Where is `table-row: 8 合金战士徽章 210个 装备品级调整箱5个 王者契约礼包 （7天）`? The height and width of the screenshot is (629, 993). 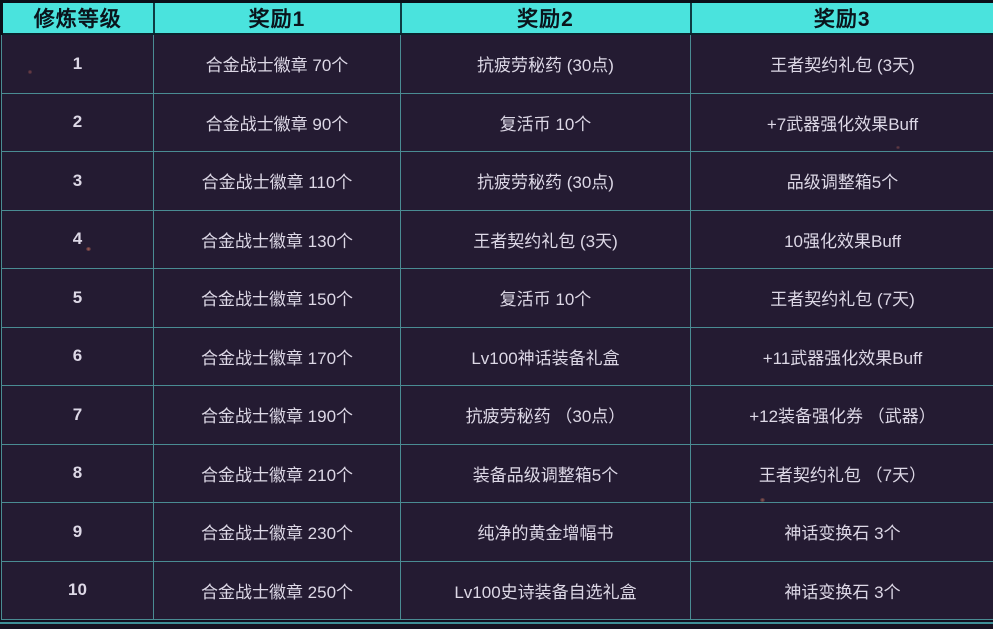 table-row: 8 合金战士徽章 210个 装备品级调整箱5个 王者契约礼包 （7天） is located at coordinates (497, 473).